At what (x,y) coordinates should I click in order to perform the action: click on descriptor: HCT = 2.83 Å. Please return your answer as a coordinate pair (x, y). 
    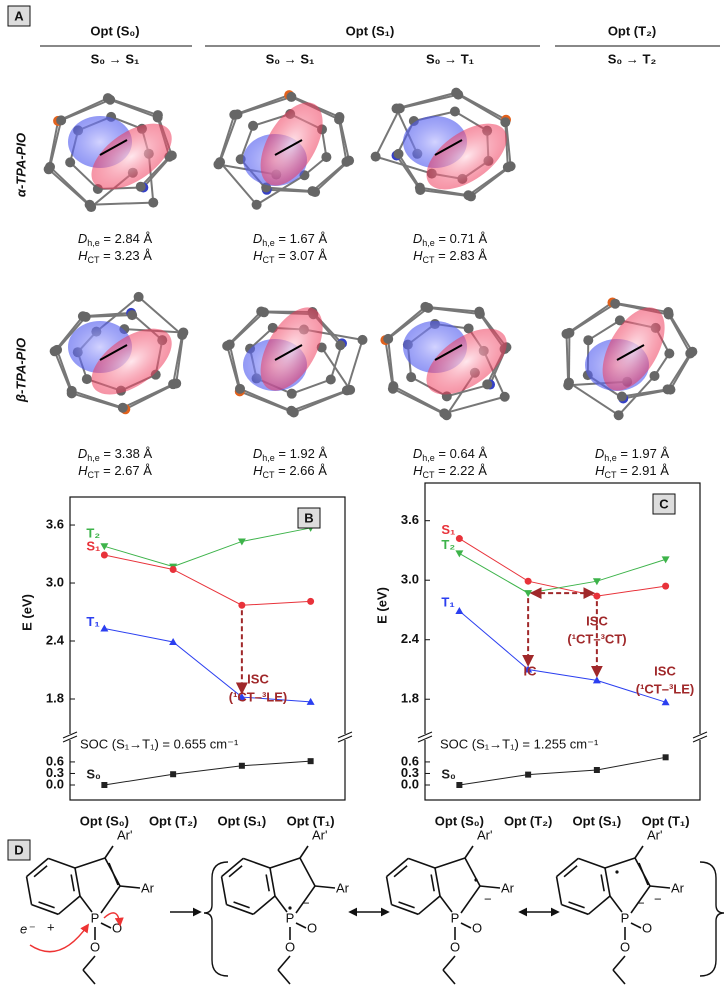
    Looking at the image, I should click on (450, 256).